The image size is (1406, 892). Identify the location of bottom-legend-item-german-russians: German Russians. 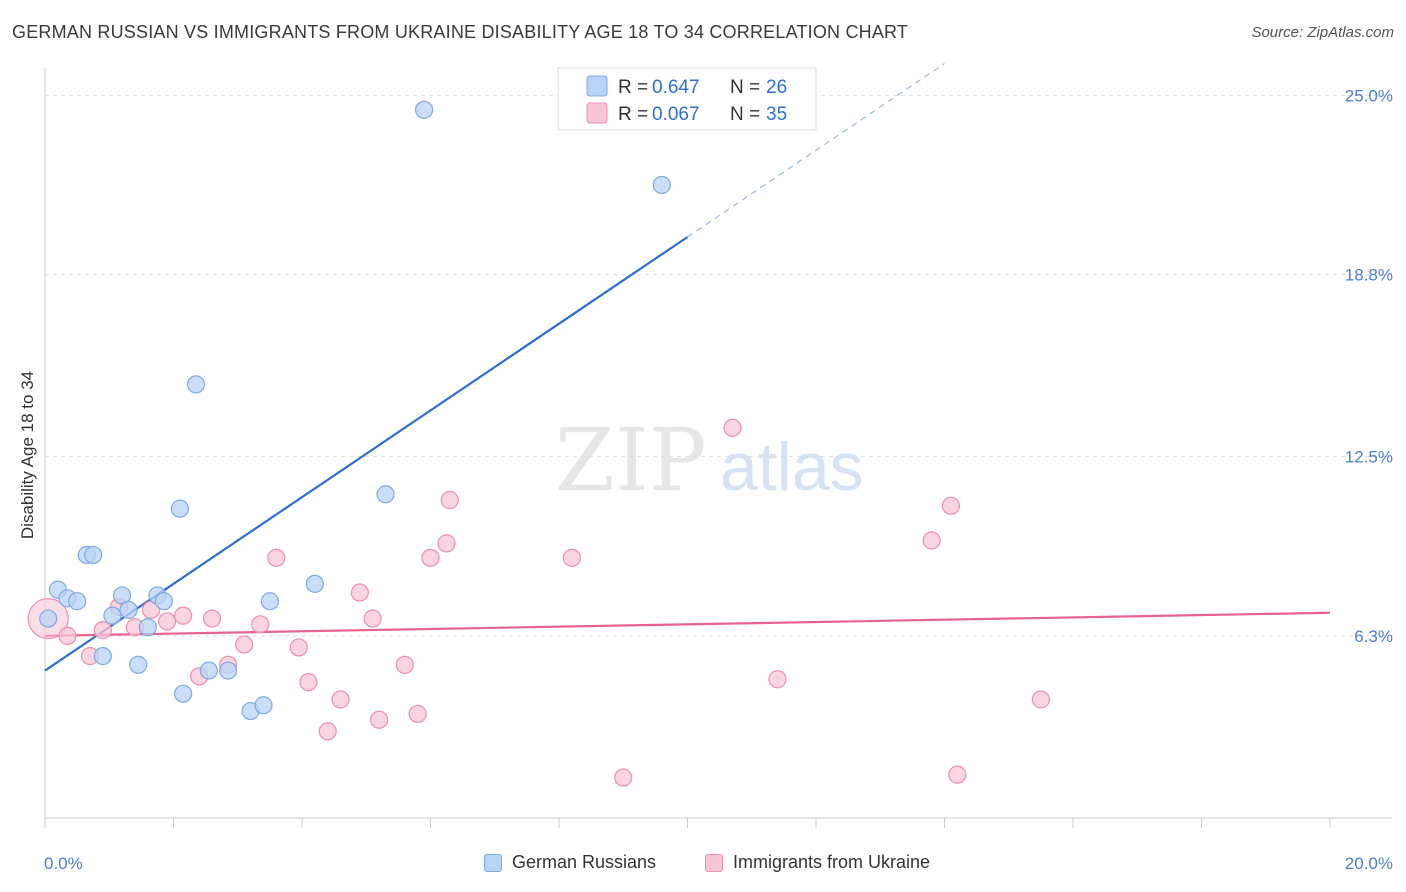
(570, 862).